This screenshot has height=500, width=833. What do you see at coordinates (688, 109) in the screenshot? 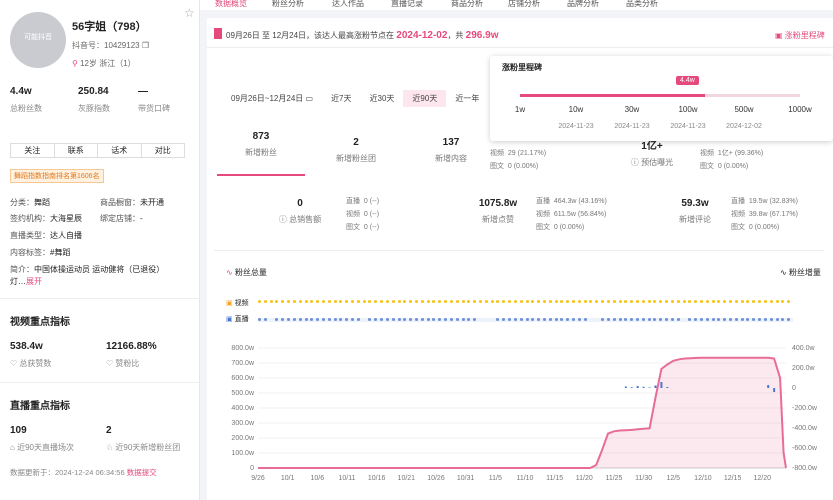
I see `milestone-label: 100w` at bounding box center [688, 109].